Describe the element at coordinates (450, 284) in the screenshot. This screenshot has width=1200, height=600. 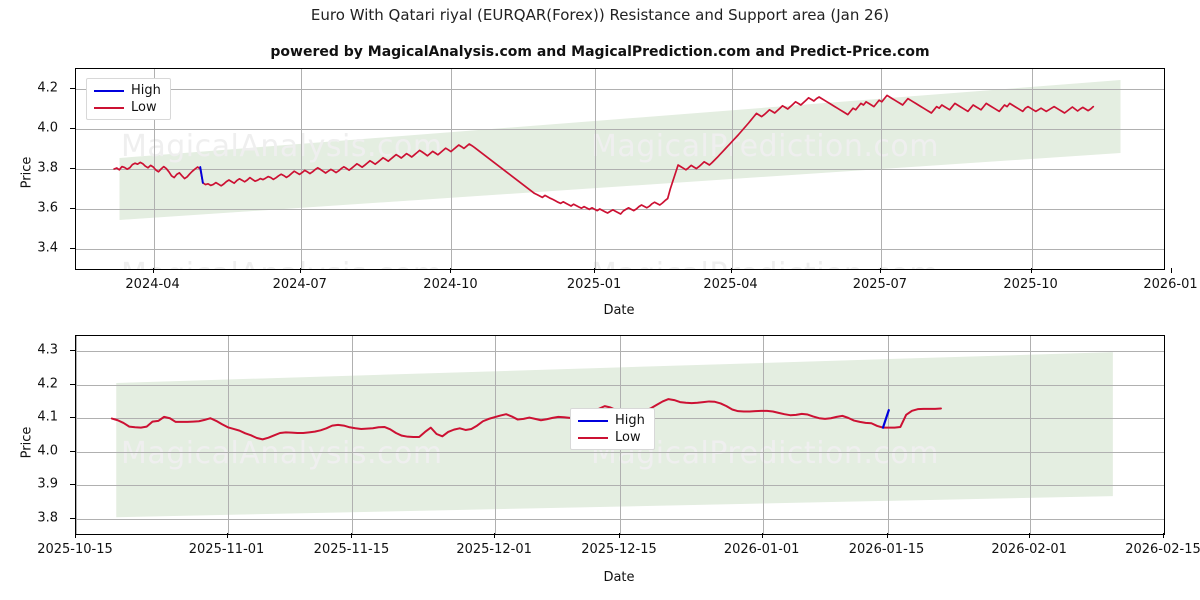
I see `x-axis-tick-label: 2024-10` at that location.